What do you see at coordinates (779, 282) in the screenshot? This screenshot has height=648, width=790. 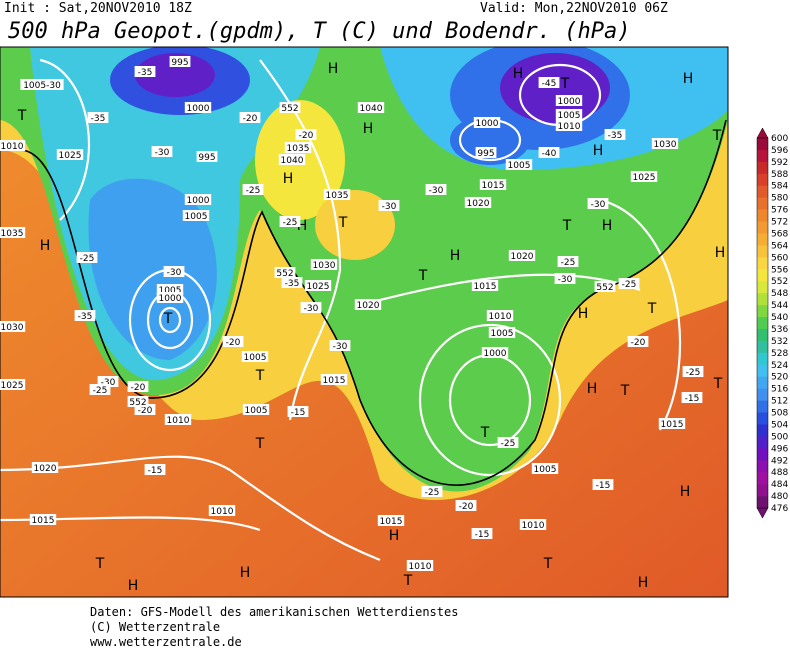 I see `colorbar-label: 552` at bounding box center [779, 282].